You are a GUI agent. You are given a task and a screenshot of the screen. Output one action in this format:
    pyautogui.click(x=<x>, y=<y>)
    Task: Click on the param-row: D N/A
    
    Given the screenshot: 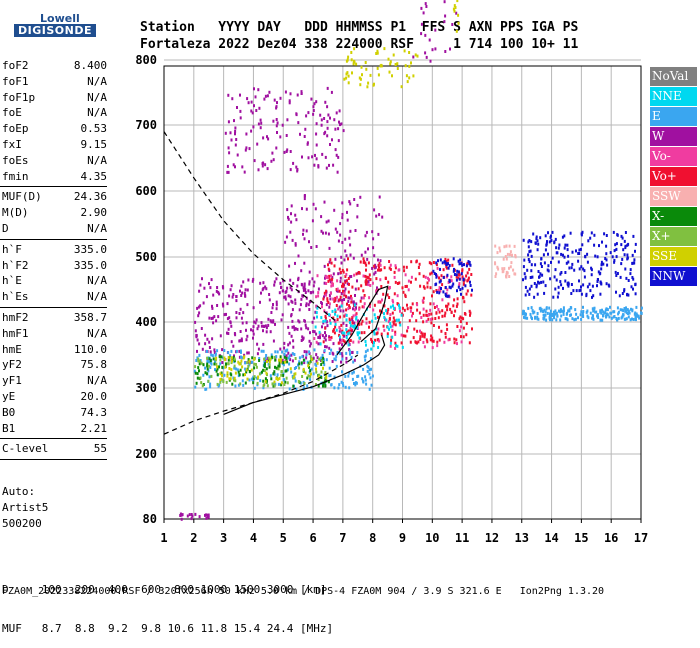 What is the action you would take?
    pyautogui.click(x=53, y=229)
    